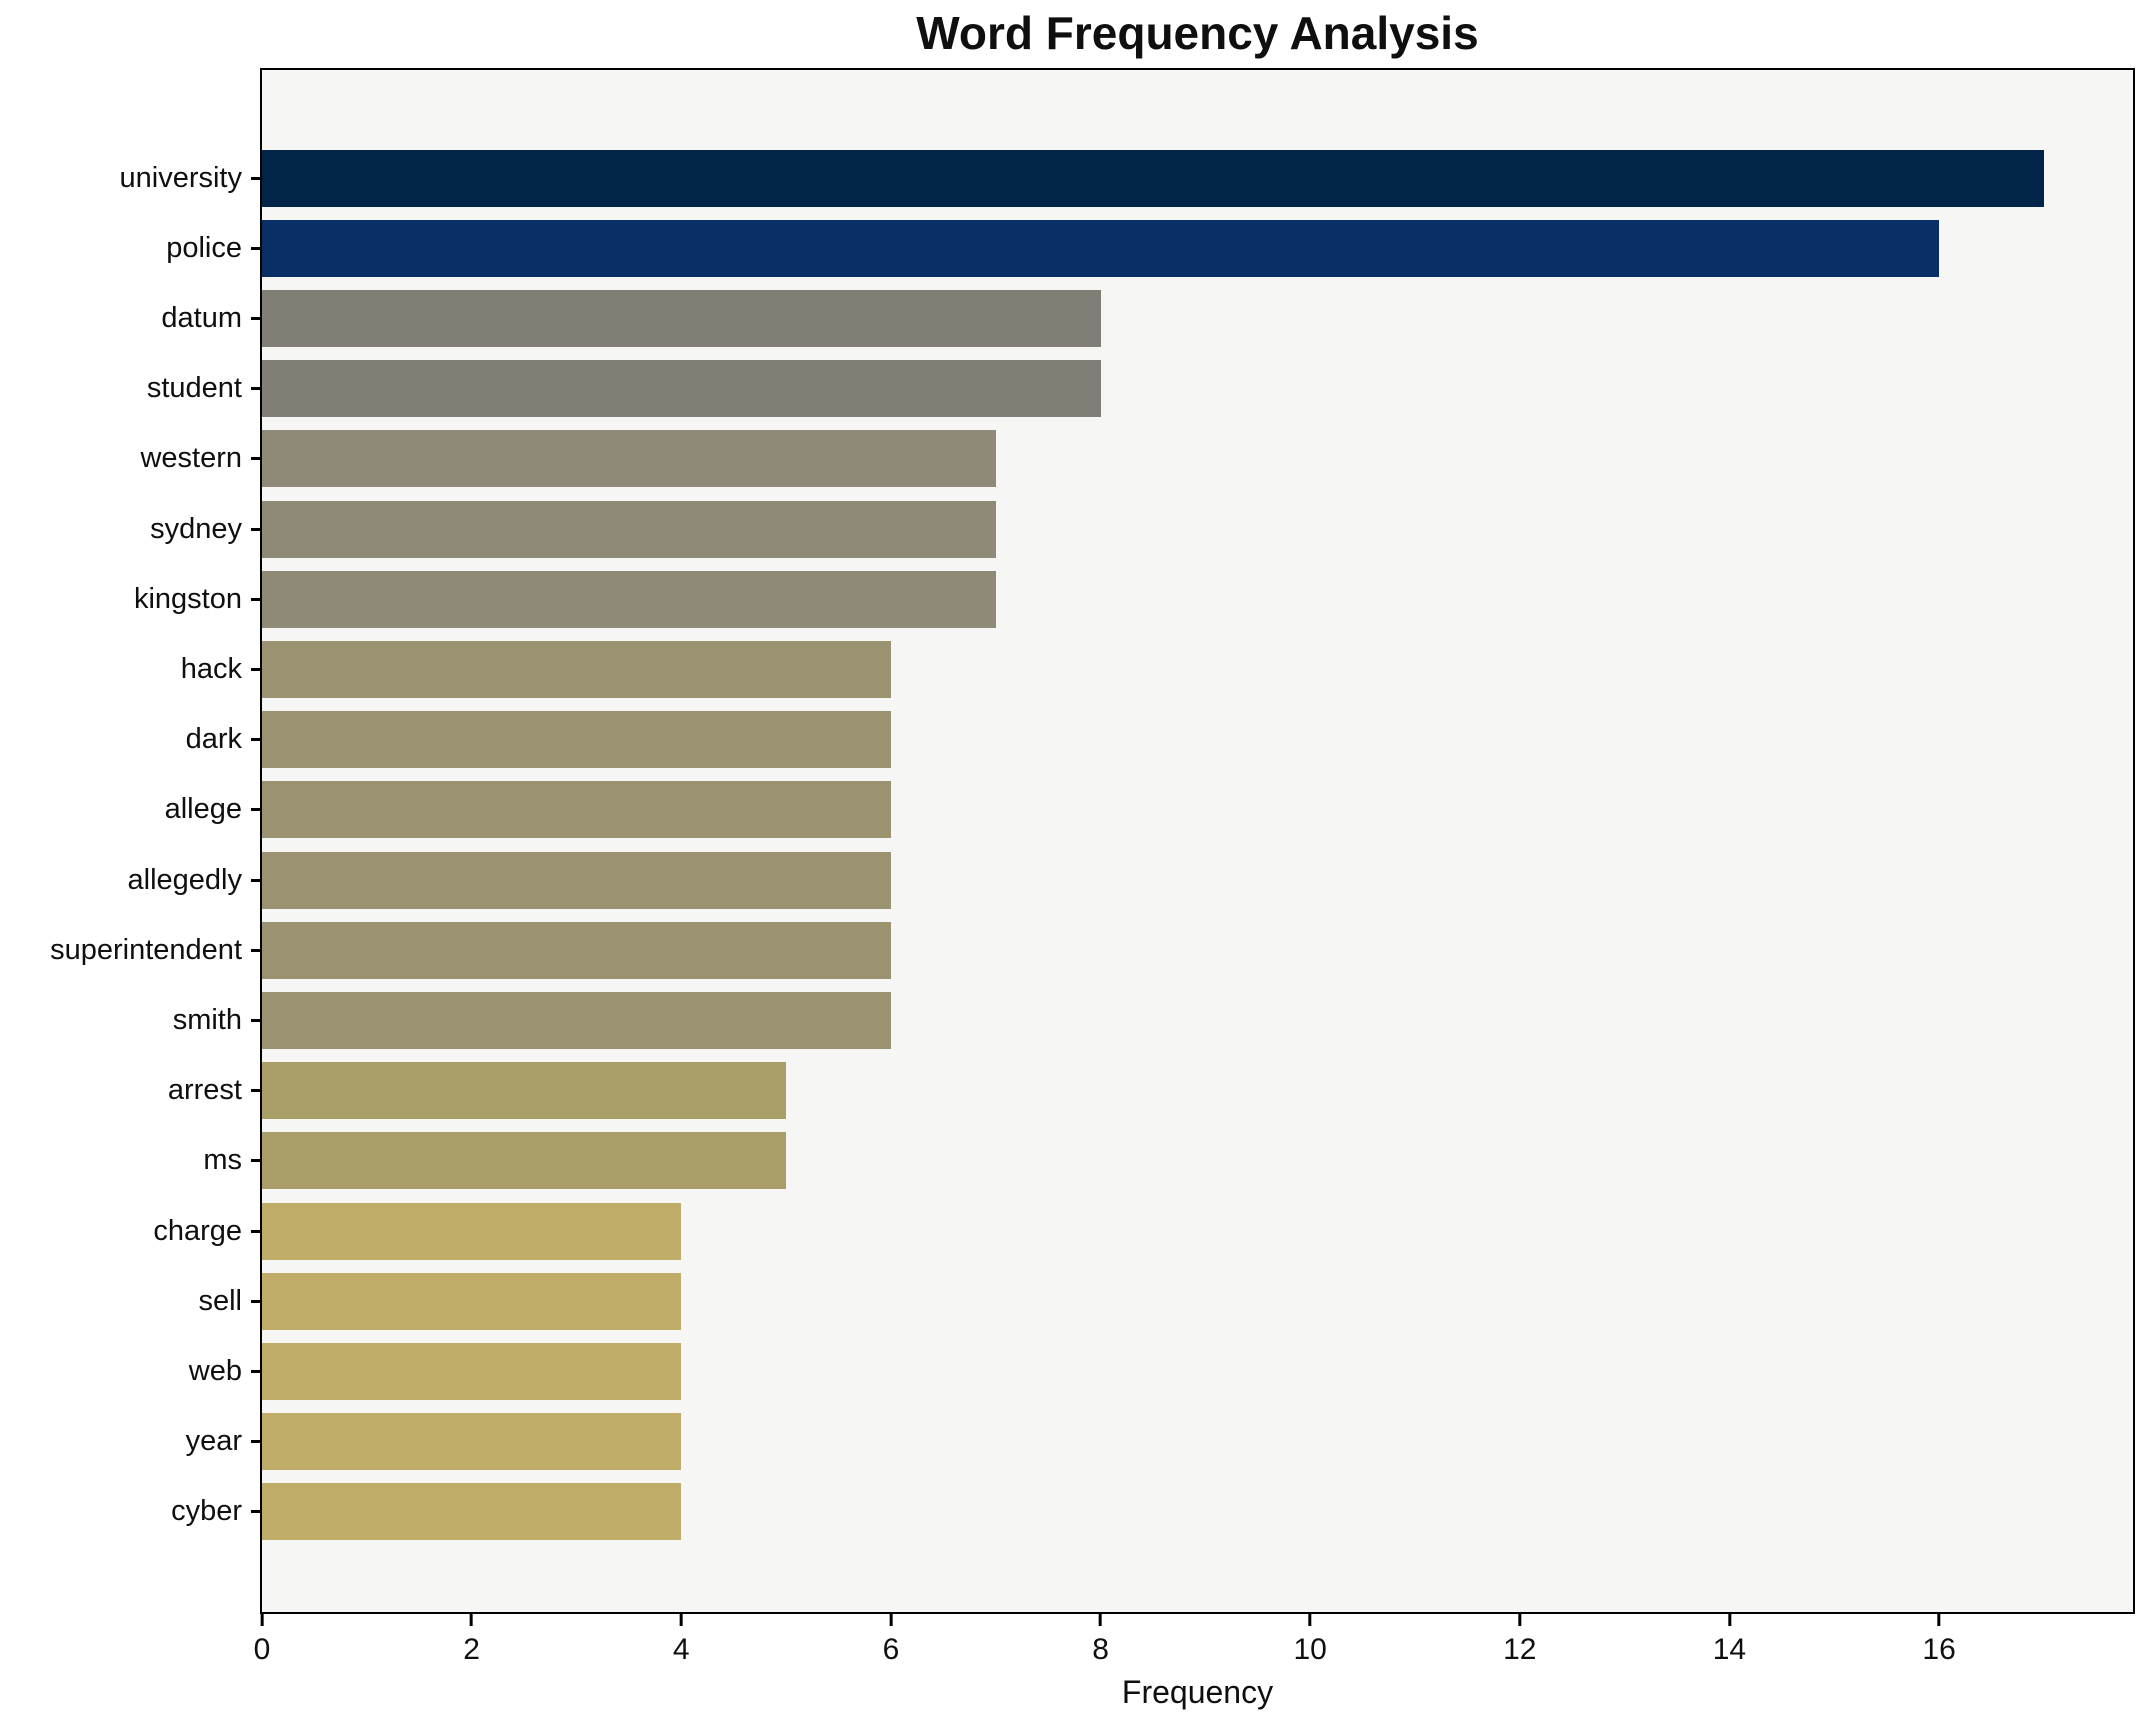 Image resolution: width=2139 pixels, height=1722 pixels. What do you see at coordinates (1197, 33) in the screenshot?
I see `chart-title: Word Frequency Analysis` at bounding box center [1197, 33].